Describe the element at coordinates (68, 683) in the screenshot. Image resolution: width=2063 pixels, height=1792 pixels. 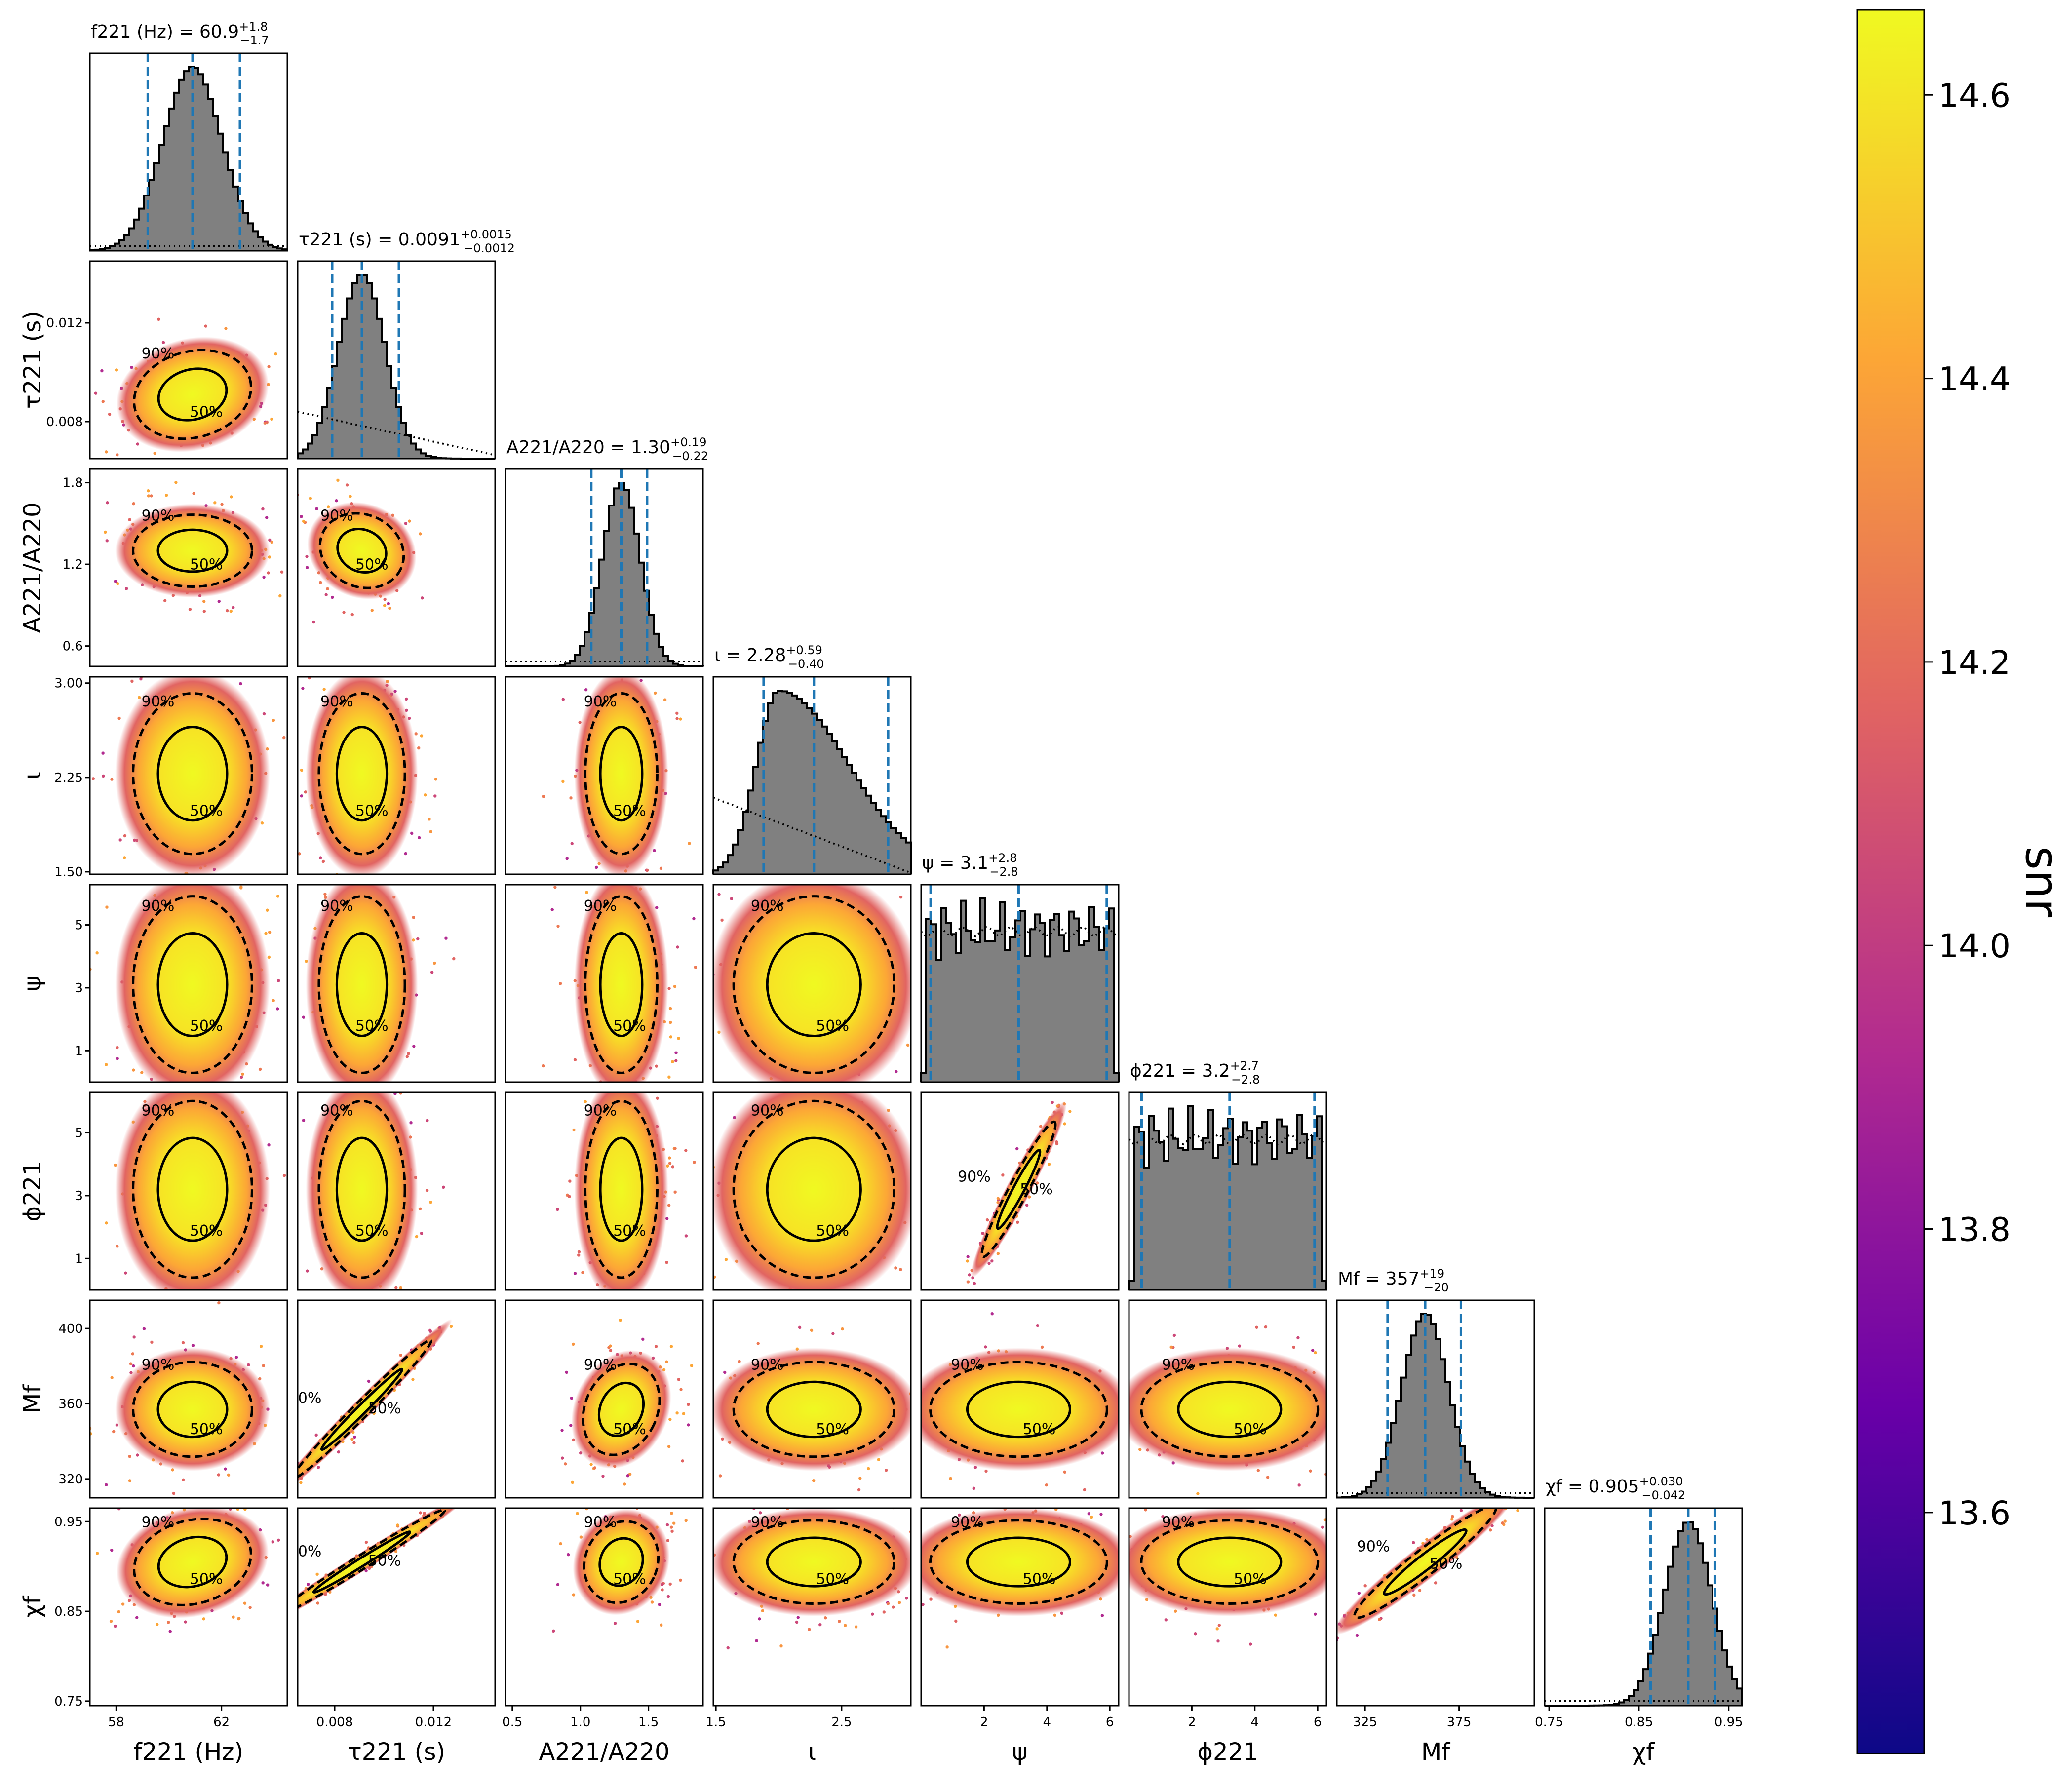
I see `ytick-label: 3.00` at that location.